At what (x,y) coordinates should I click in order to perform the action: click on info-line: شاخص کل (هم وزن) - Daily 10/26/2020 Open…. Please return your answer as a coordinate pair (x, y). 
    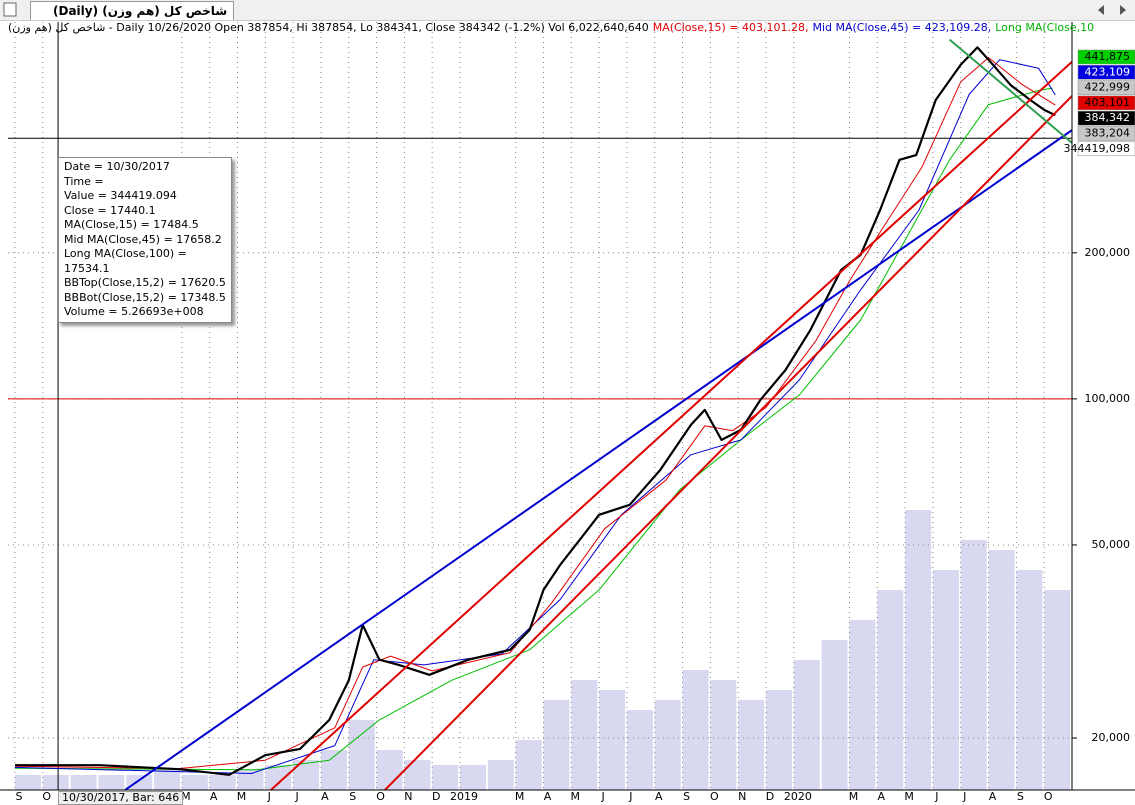
    Looking at the image, I should click on (553, 27).